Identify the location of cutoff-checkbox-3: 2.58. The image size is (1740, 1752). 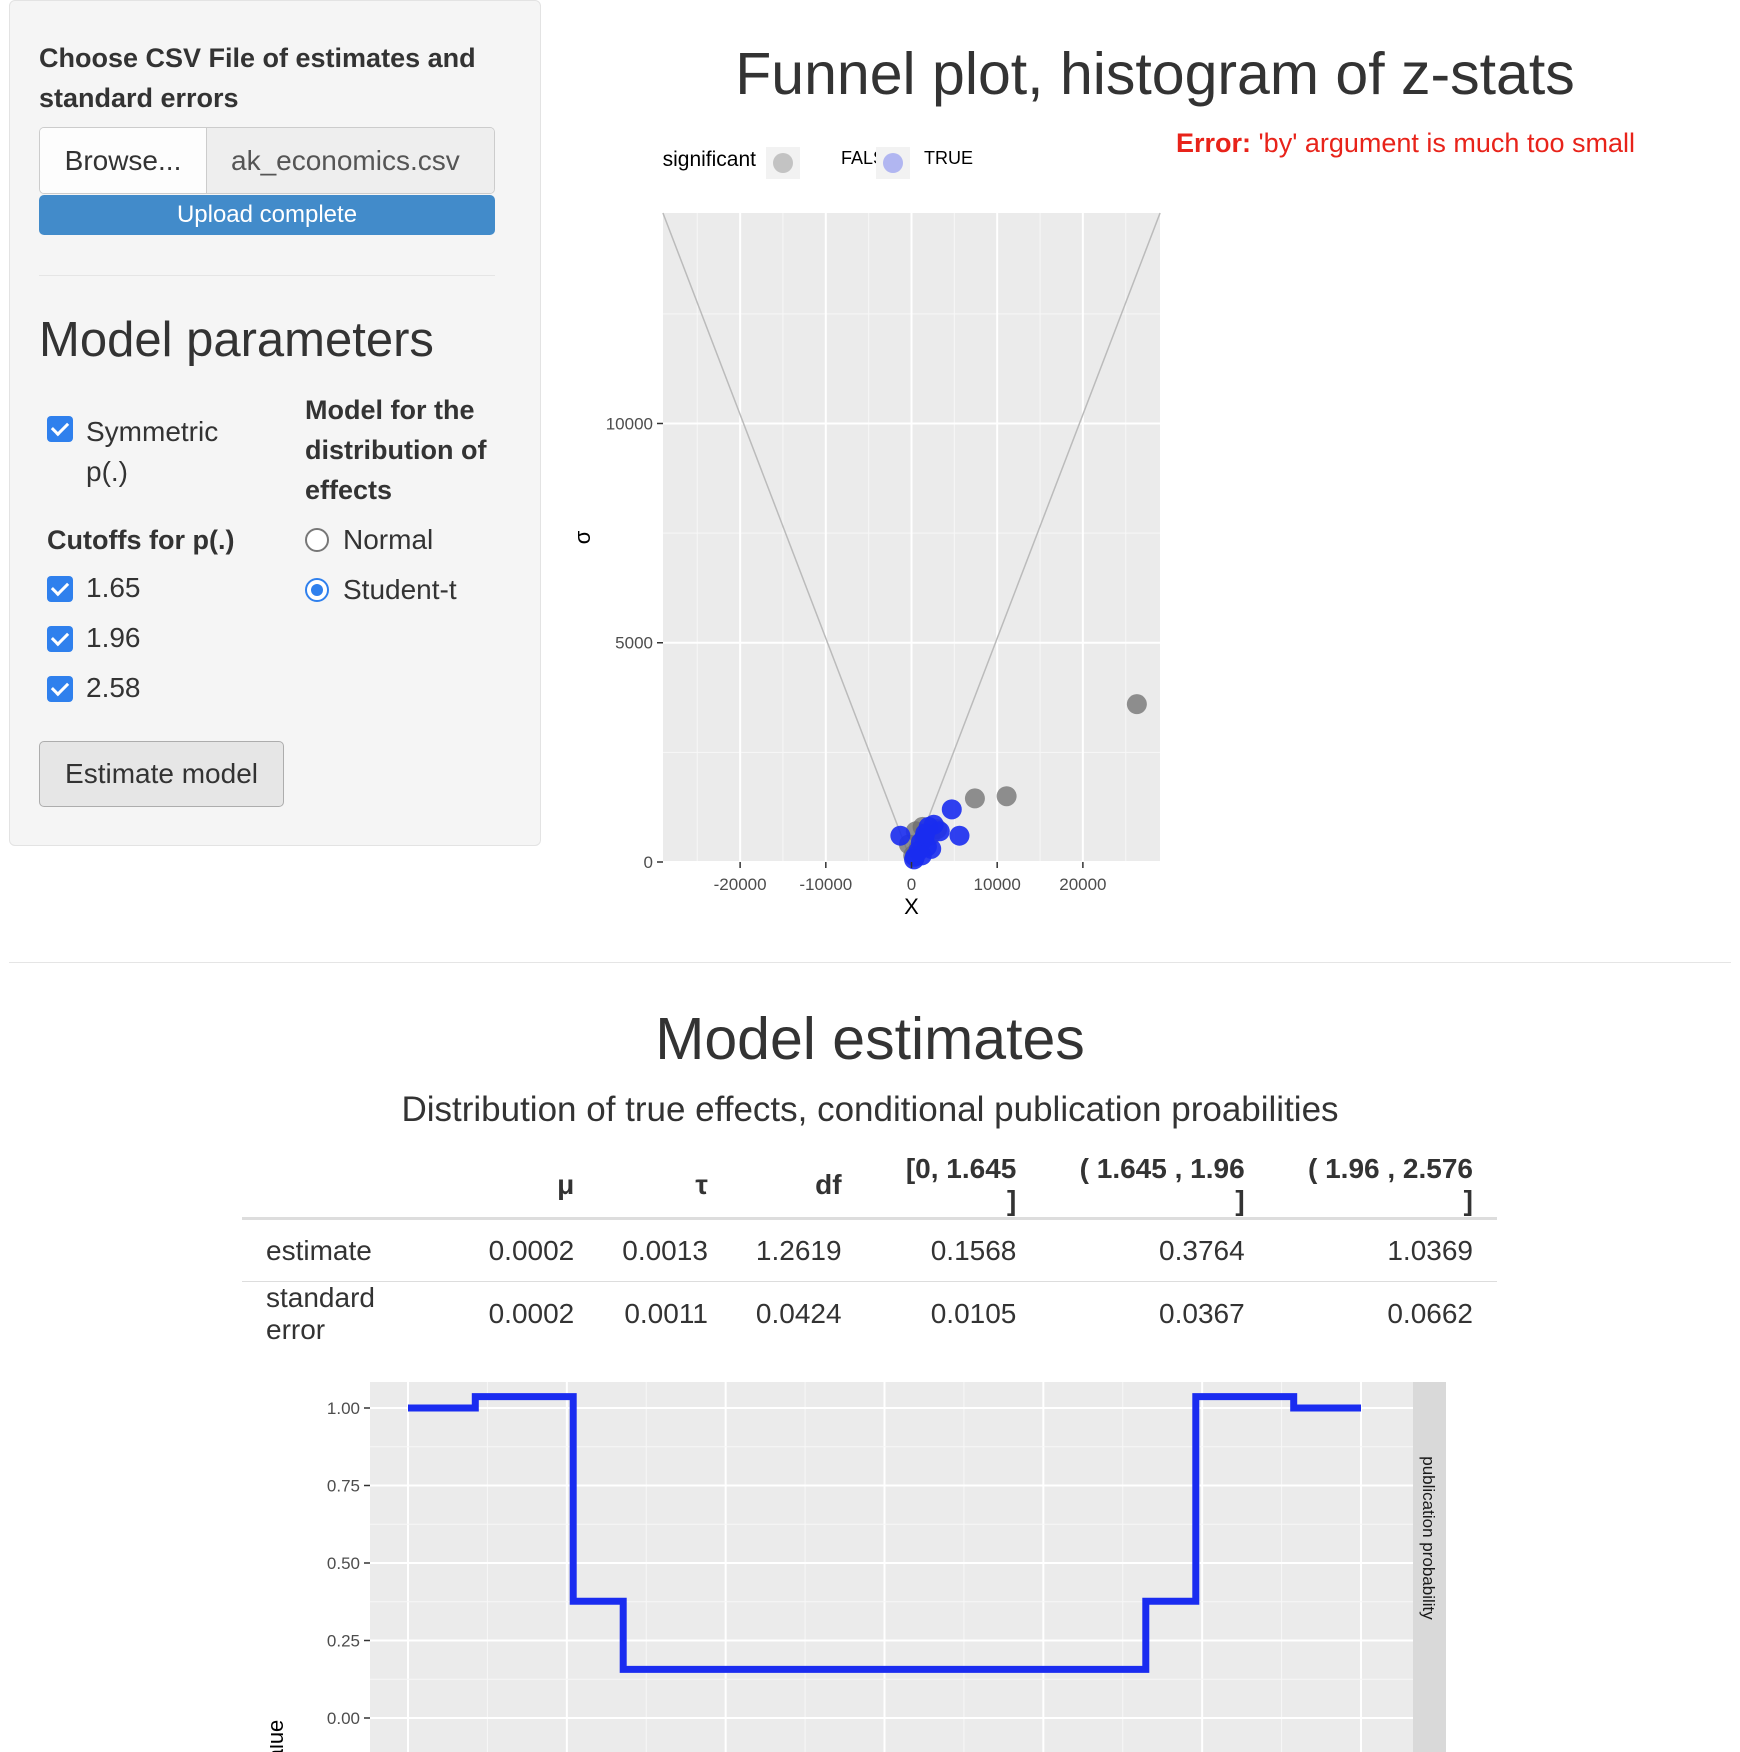
(94, 688).